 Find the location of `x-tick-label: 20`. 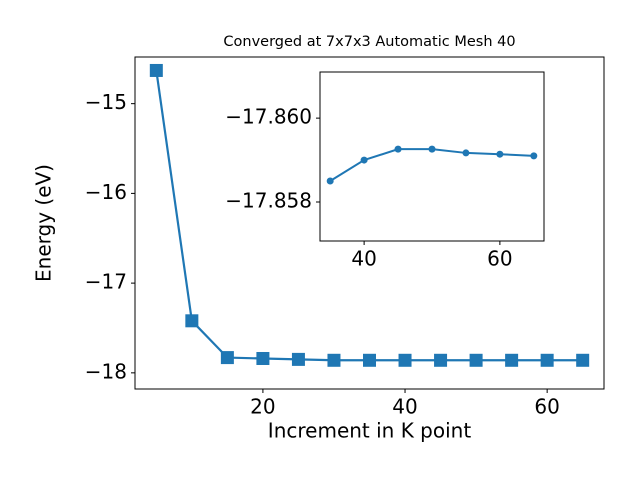

x-tick-label: 20 is located at coordinates (262, 407).